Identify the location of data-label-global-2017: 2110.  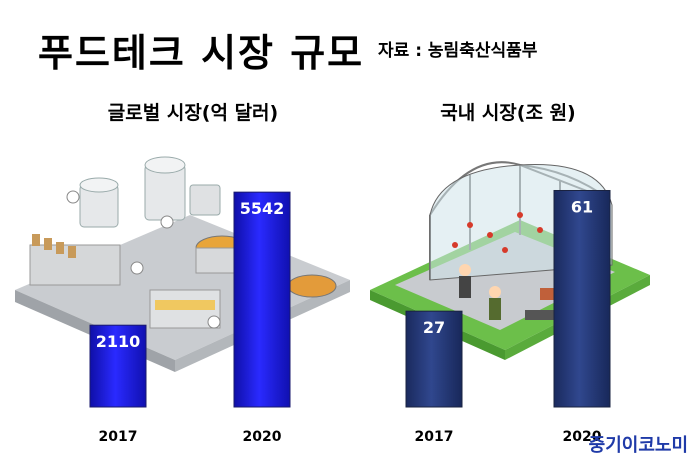
(118, 341).